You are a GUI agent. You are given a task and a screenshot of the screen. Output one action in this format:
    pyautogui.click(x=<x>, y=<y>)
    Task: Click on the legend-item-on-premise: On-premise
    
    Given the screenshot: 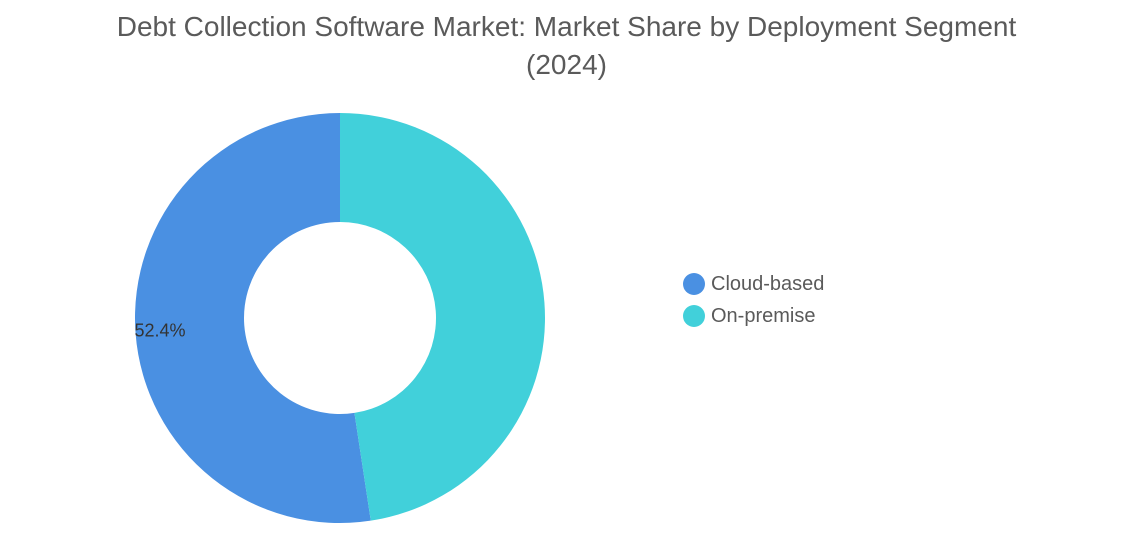 What is the action you would take?
    pyautogui.click(x=753, y=316)
    